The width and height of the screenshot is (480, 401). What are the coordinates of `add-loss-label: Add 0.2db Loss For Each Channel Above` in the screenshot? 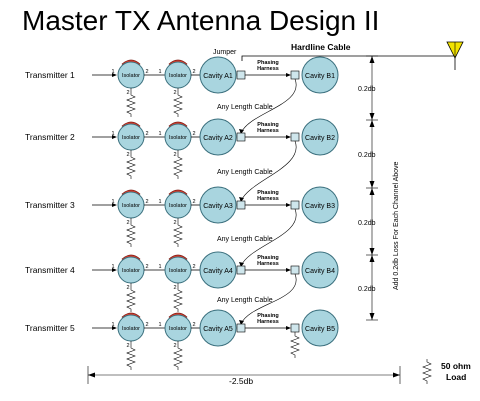 It's located at (396, 225).